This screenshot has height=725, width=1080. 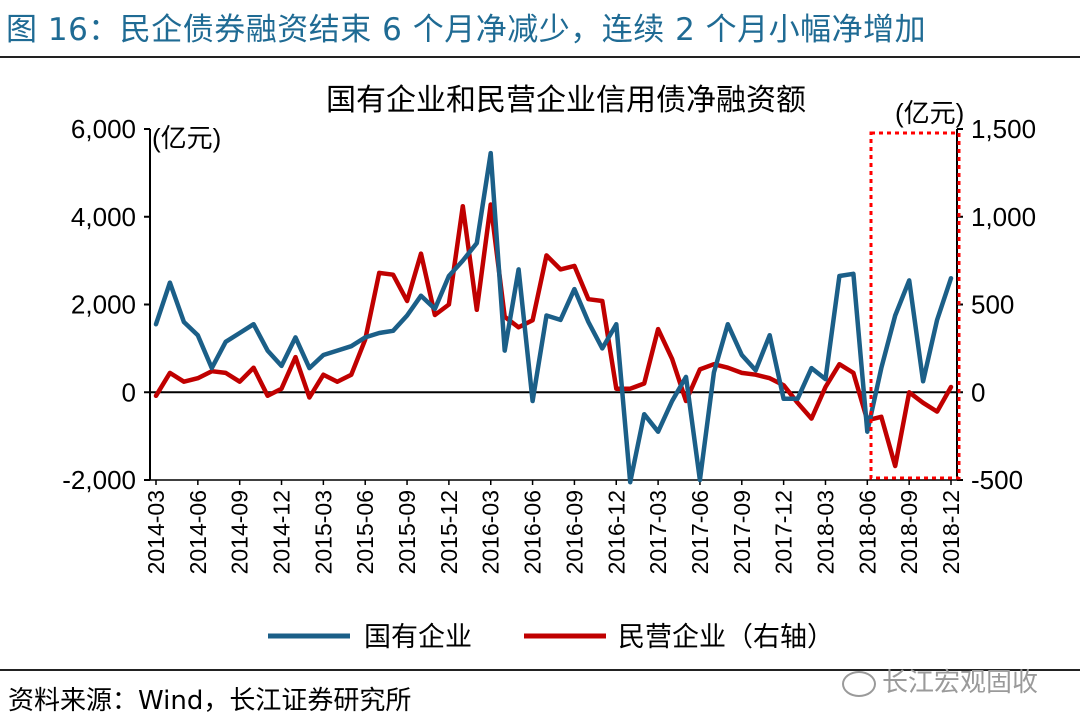 I want to click on x-tick-label: 2015-03, so click(x=323, y=532).